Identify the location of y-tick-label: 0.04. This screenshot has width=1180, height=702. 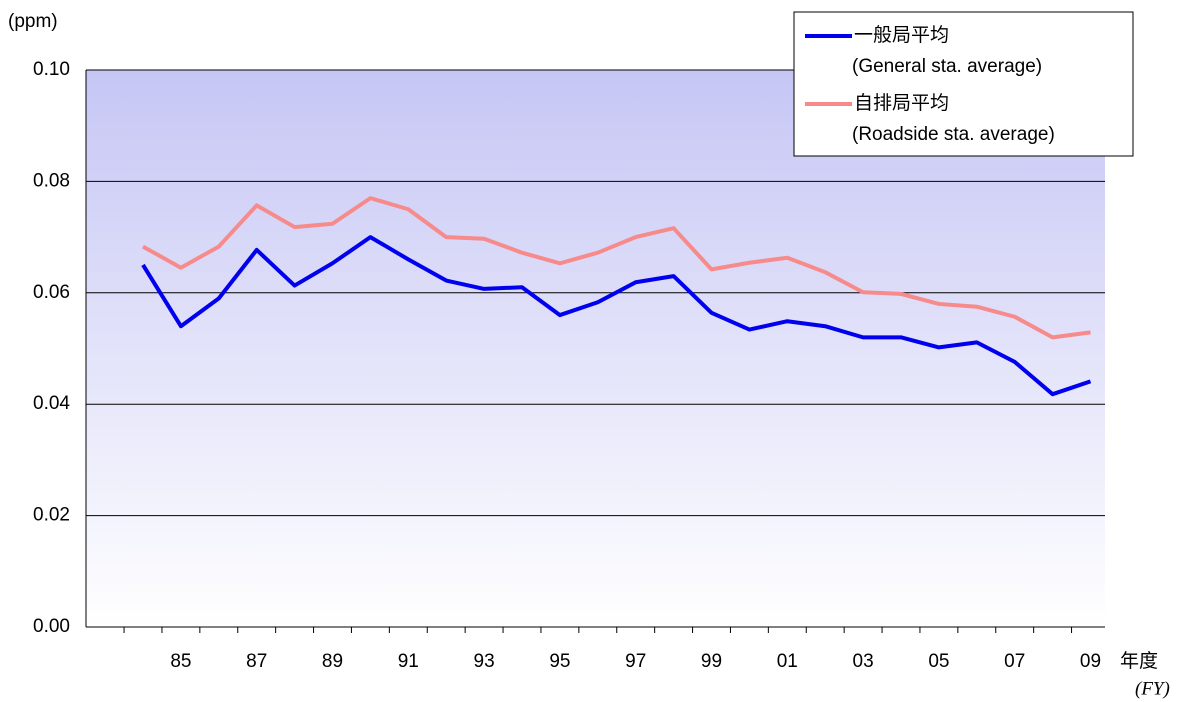
(51, 403).